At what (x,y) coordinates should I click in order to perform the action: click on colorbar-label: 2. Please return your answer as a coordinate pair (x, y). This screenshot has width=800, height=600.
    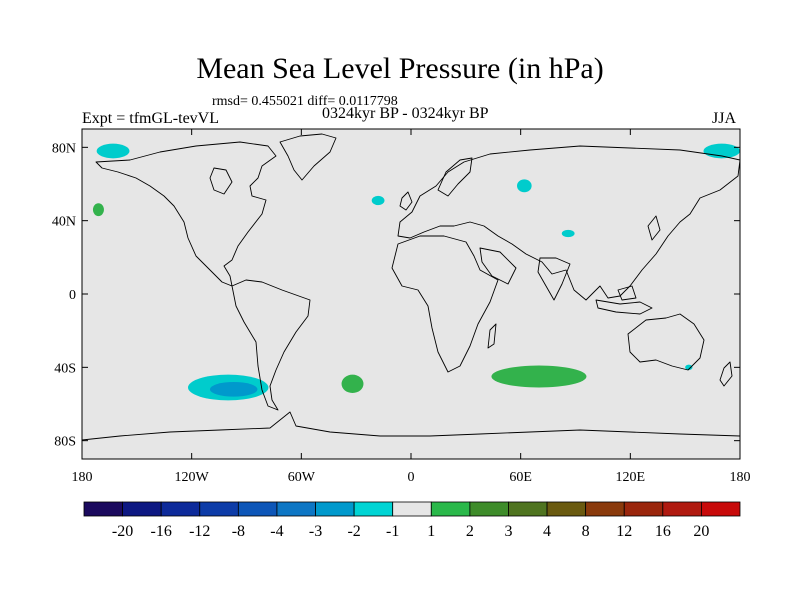
    Looking at the image, I should click on (470, 531).